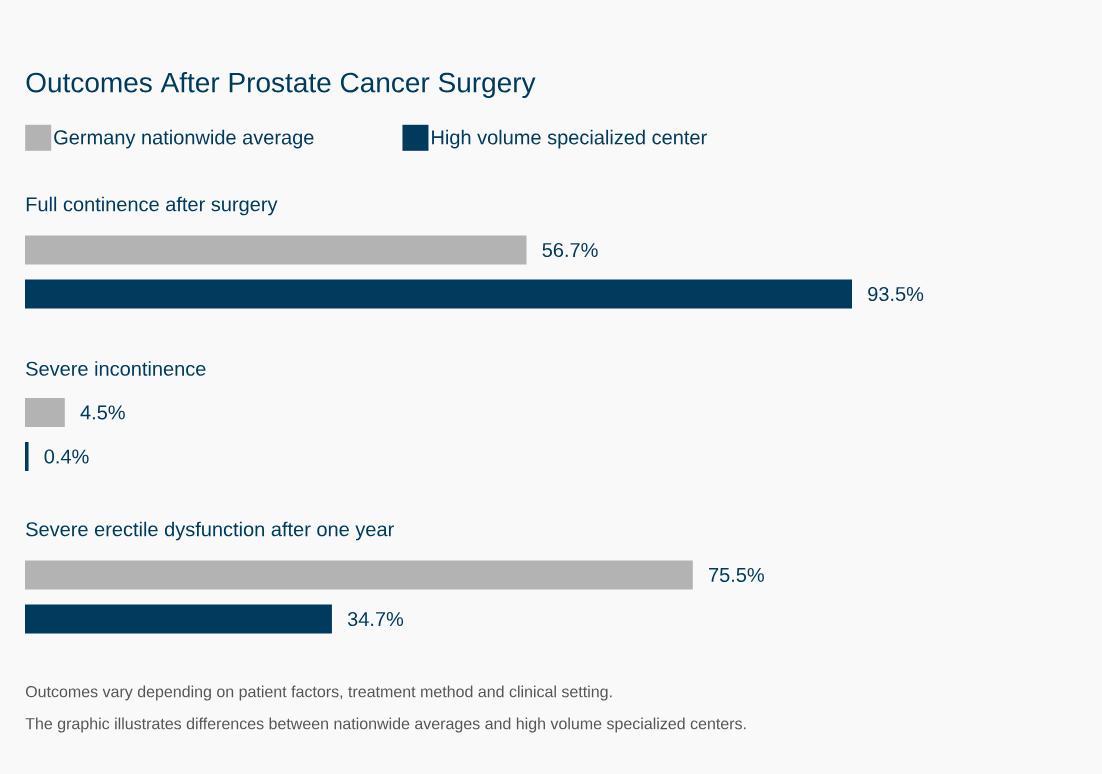 The image size is (1102, 774). What do you see at coordinates (281, 85) in the screenshot?
I see `chart-title: Outcomes After Prostate Cancer Surgery` at bounding box center [281, 85].